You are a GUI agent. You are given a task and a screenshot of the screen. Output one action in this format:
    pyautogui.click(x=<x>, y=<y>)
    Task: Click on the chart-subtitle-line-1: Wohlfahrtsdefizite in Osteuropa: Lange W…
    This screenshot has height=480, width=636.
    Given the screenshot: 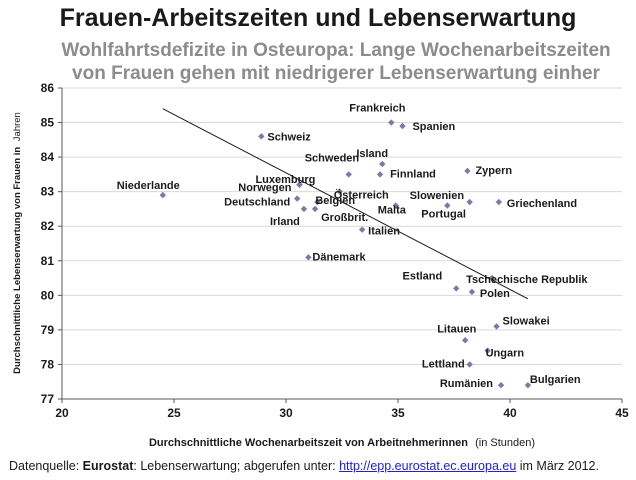 What is the action you would take?
    pyautogui.click(x=336, y=50)
    